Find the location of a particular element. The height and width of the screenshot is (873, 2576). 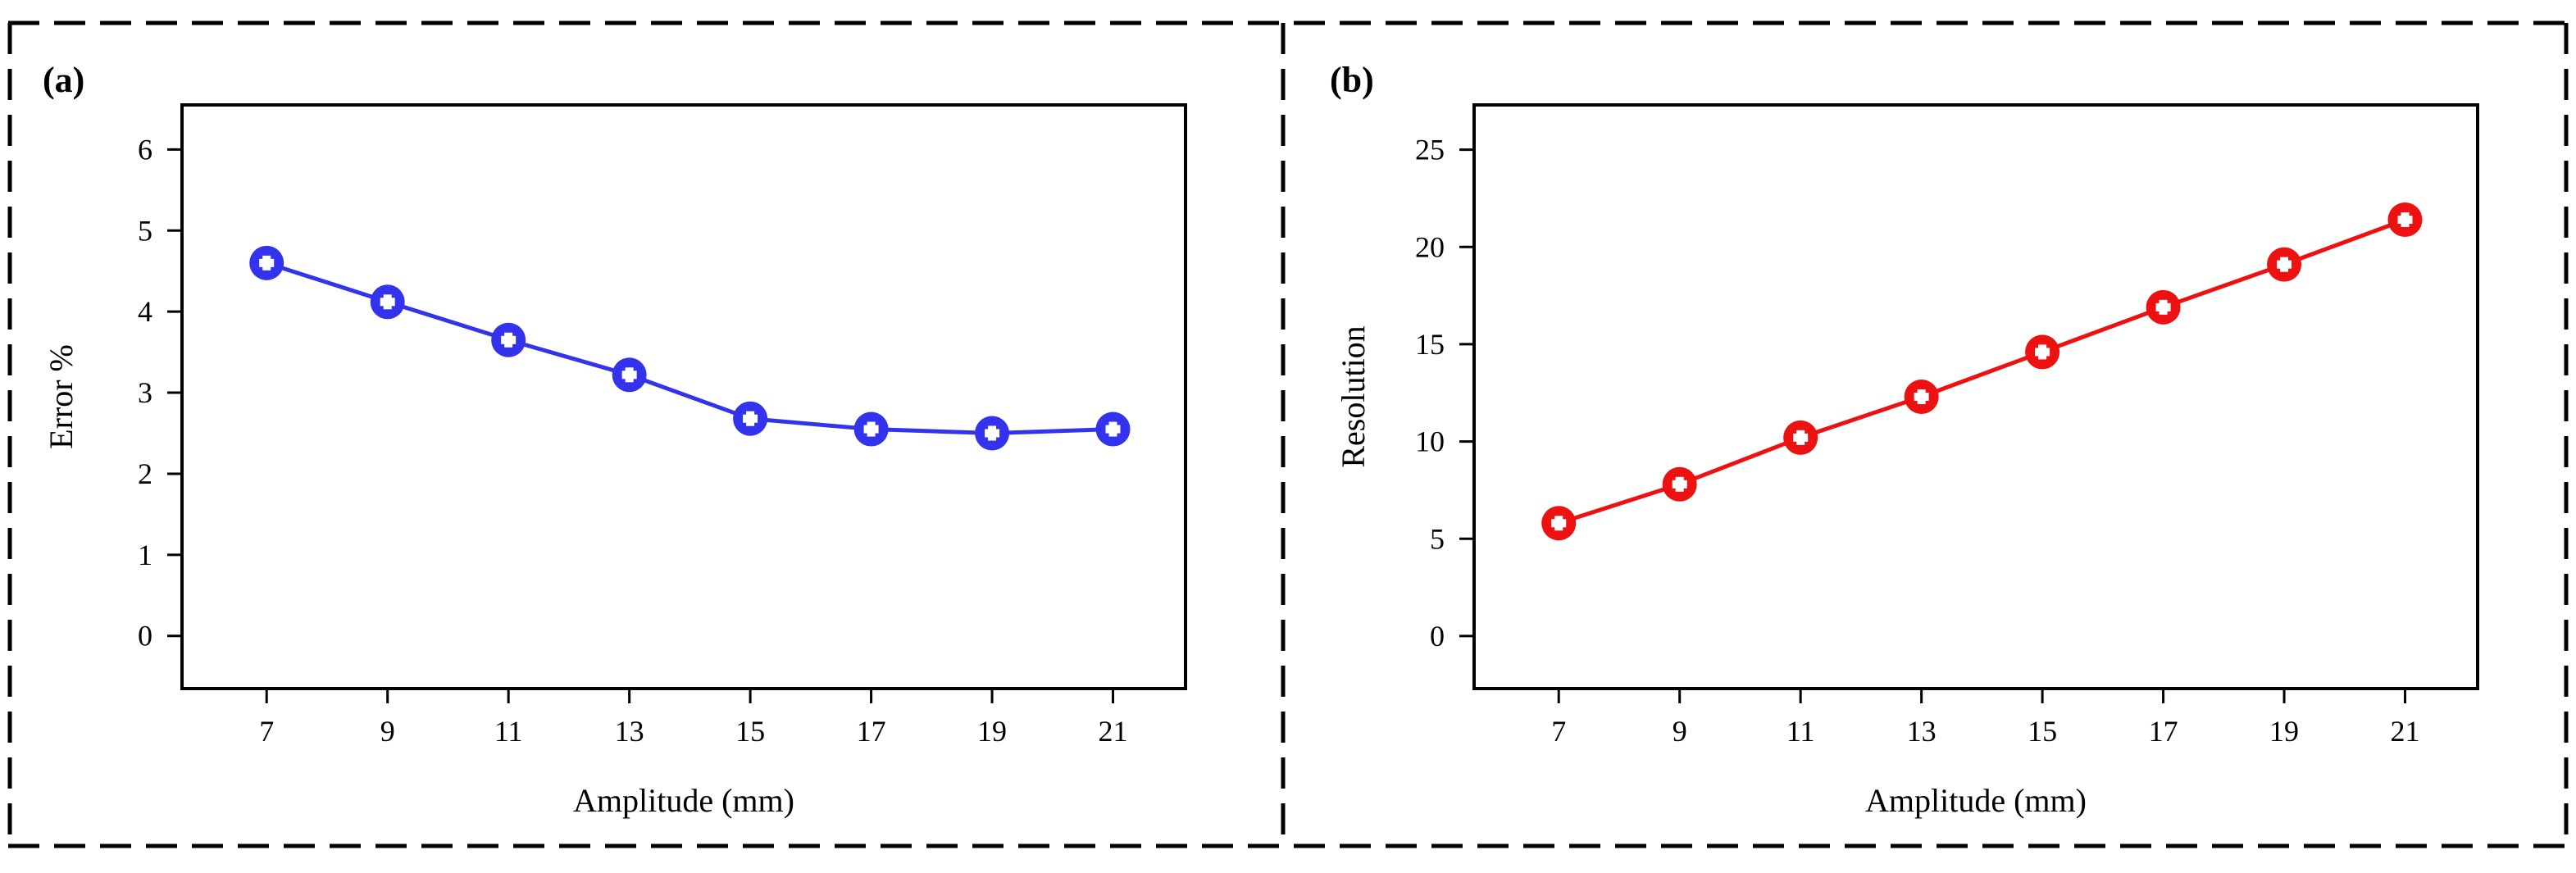

y-tick-label: 1 is located at coordinates (145, 555).